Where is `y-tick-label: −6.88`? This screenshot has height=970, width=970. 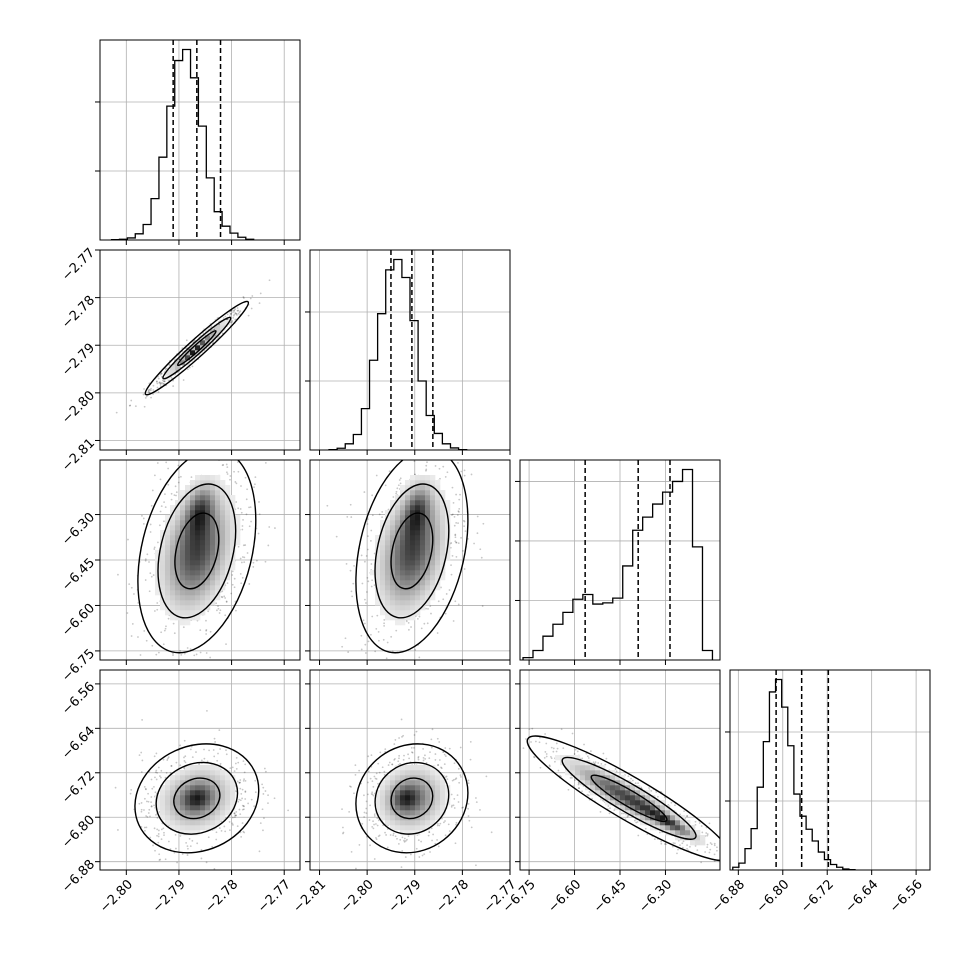
y-tick-label: −6.88 is located at coordinates (78, 876).